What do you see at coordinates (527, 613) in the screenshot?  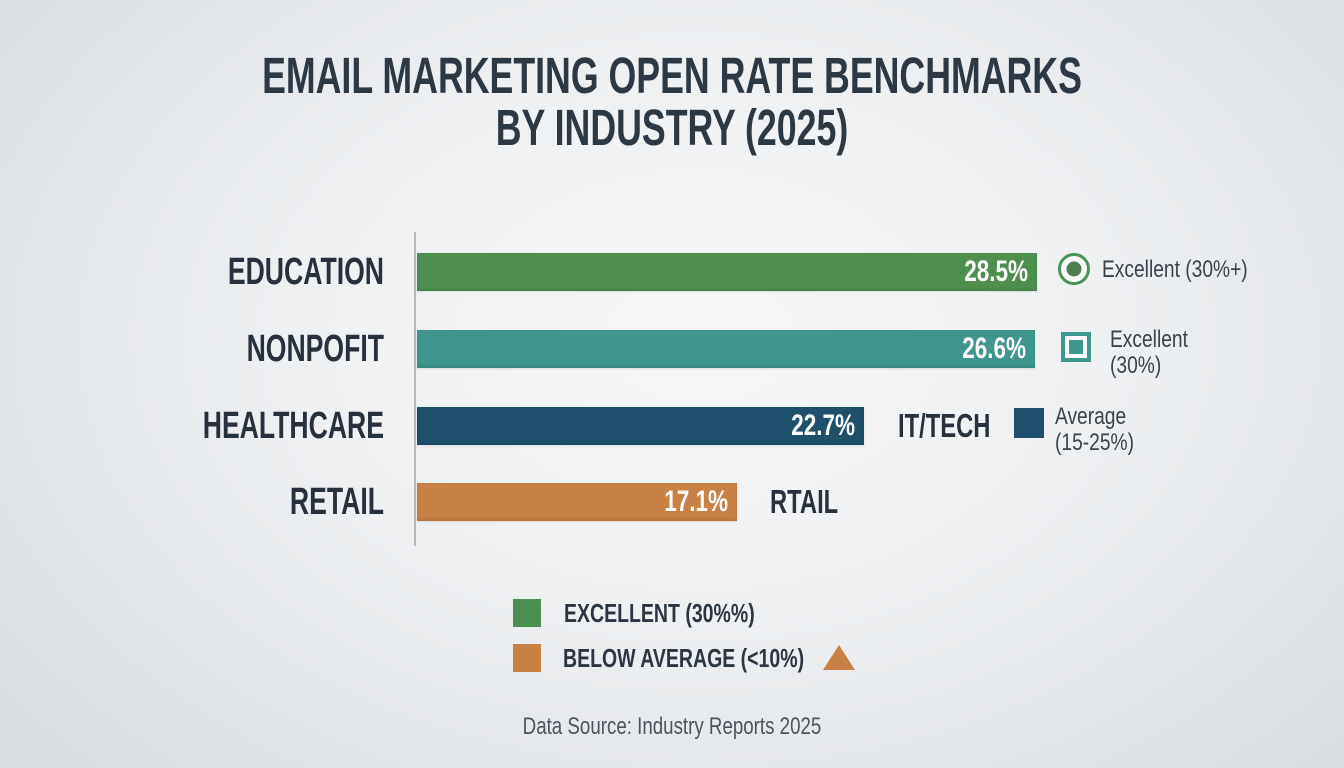 I see `green-swatch-icon` at bounding box center [527, 613].